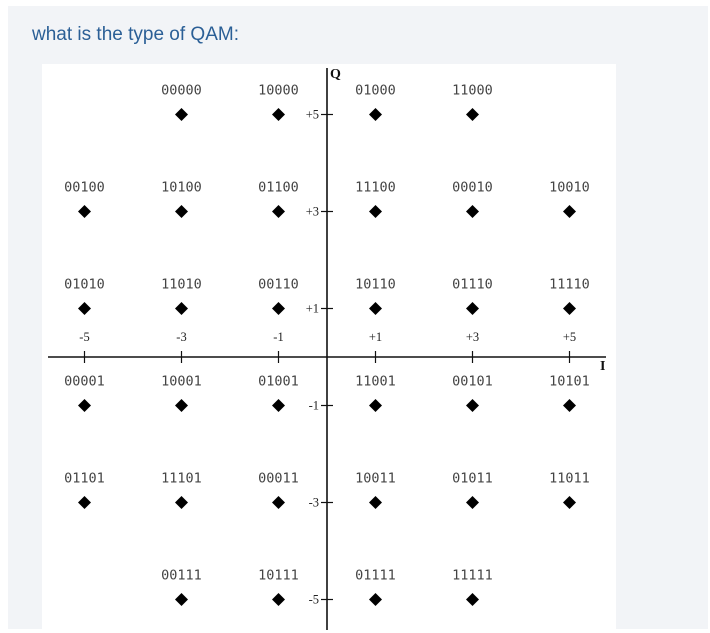 The height and width of the screenshot is (633, 710). Describe the element at coordinates (314, 600) in the screenshot. I see `q-tick-label: -5` at that location.